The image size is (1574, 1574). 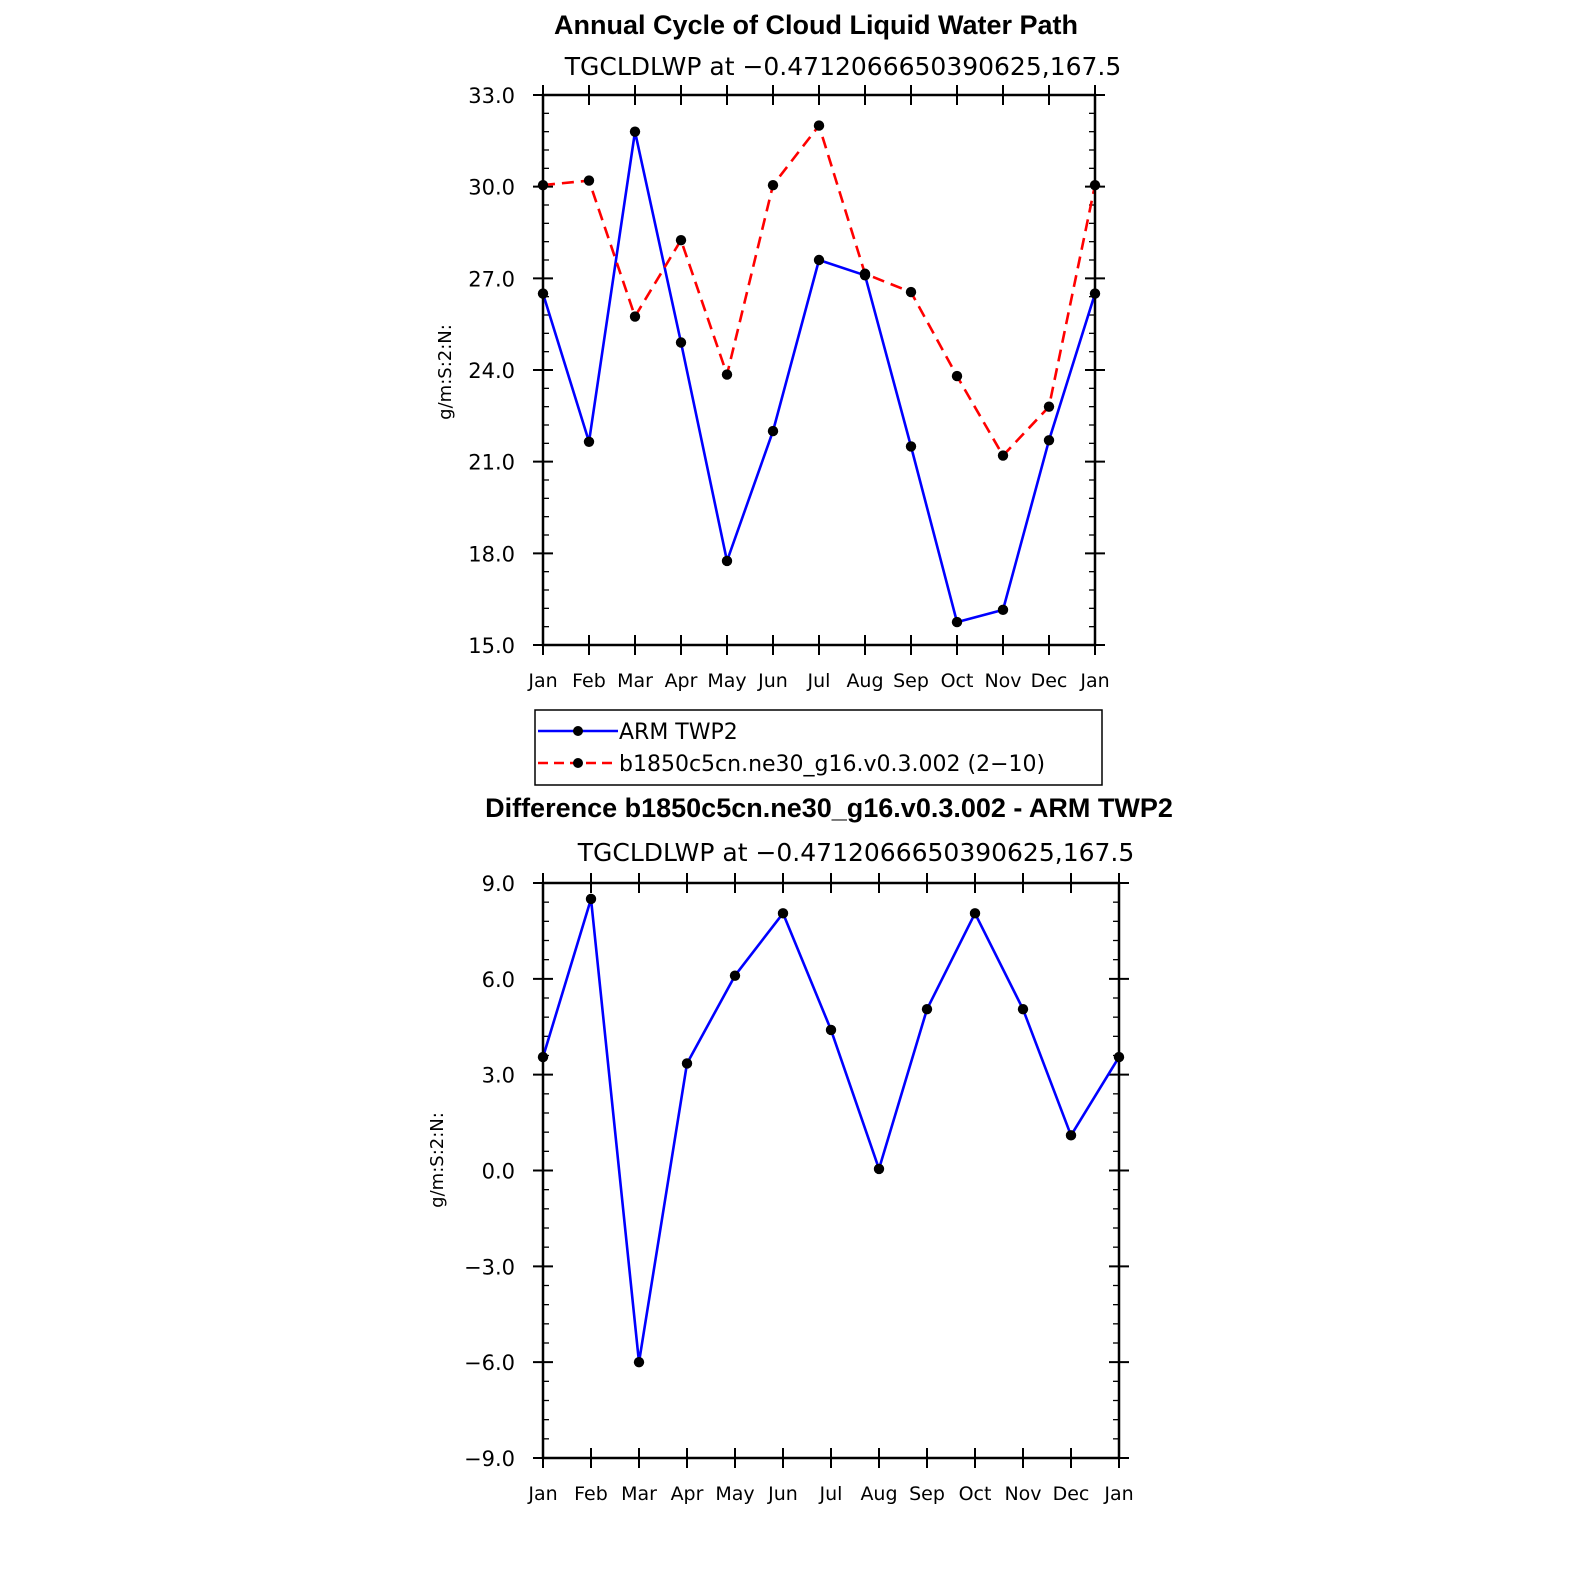 I want to click on top-x-tick-label: Jul, so click(x=819, y=681).